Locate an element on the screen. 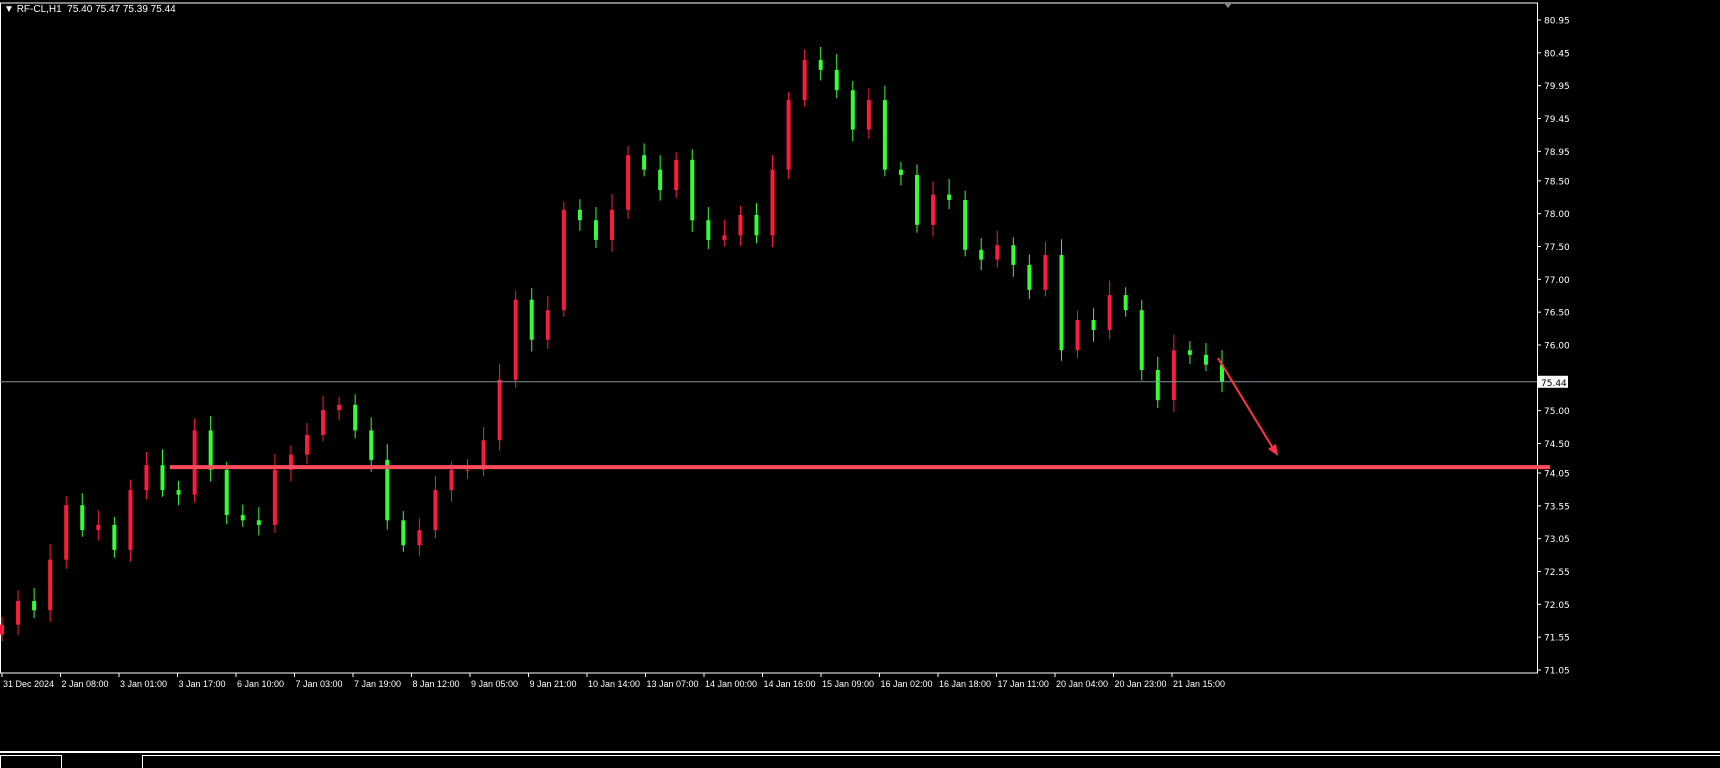 The image size is (1720, 768). x-tick-label: 15 Jan 09:00 is located at coordinates (848, 684).